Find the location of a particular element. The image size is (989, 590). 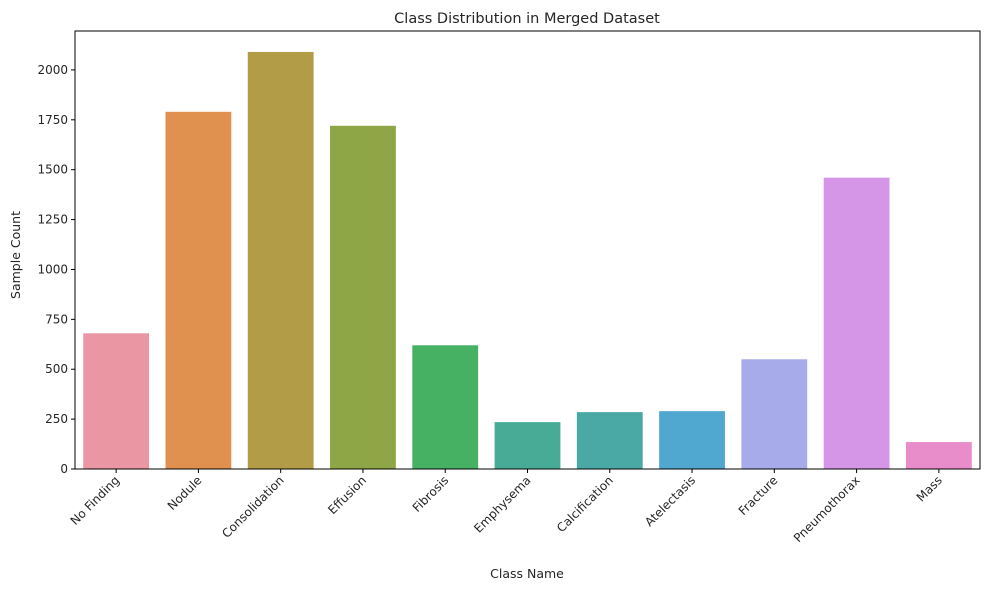

x-tick-label: Consolidation is located at coordinates (253, 507).